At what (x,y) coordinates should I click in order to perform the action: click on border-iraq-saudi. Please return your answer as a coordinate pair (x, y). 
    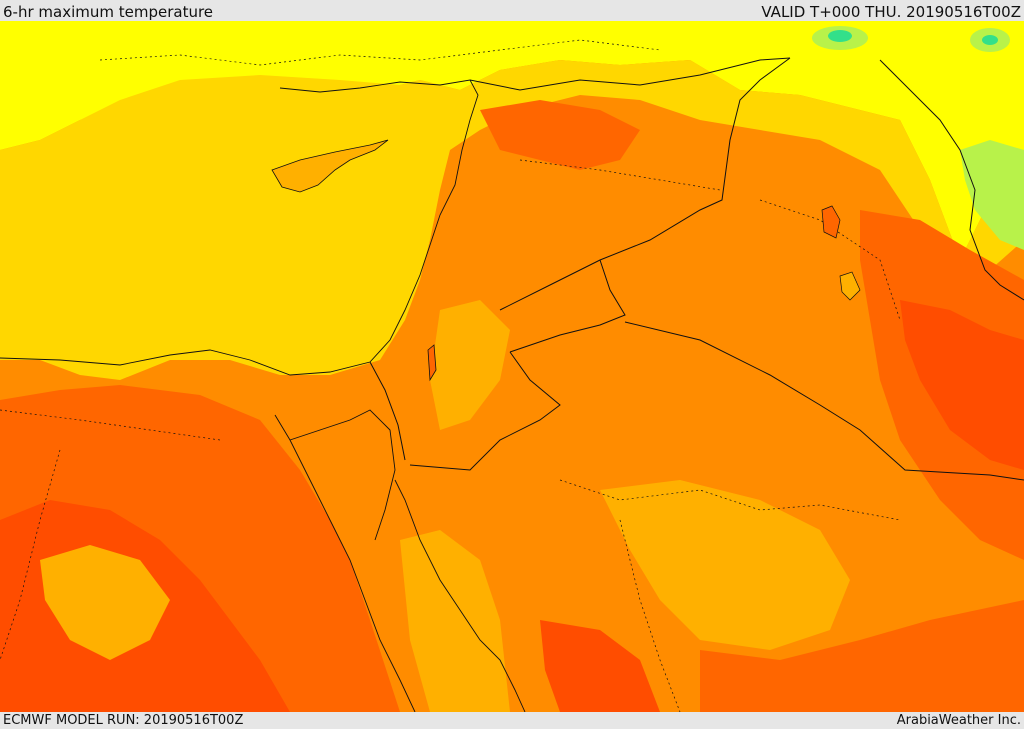
    Looking at the image, I should click on (824, 401).